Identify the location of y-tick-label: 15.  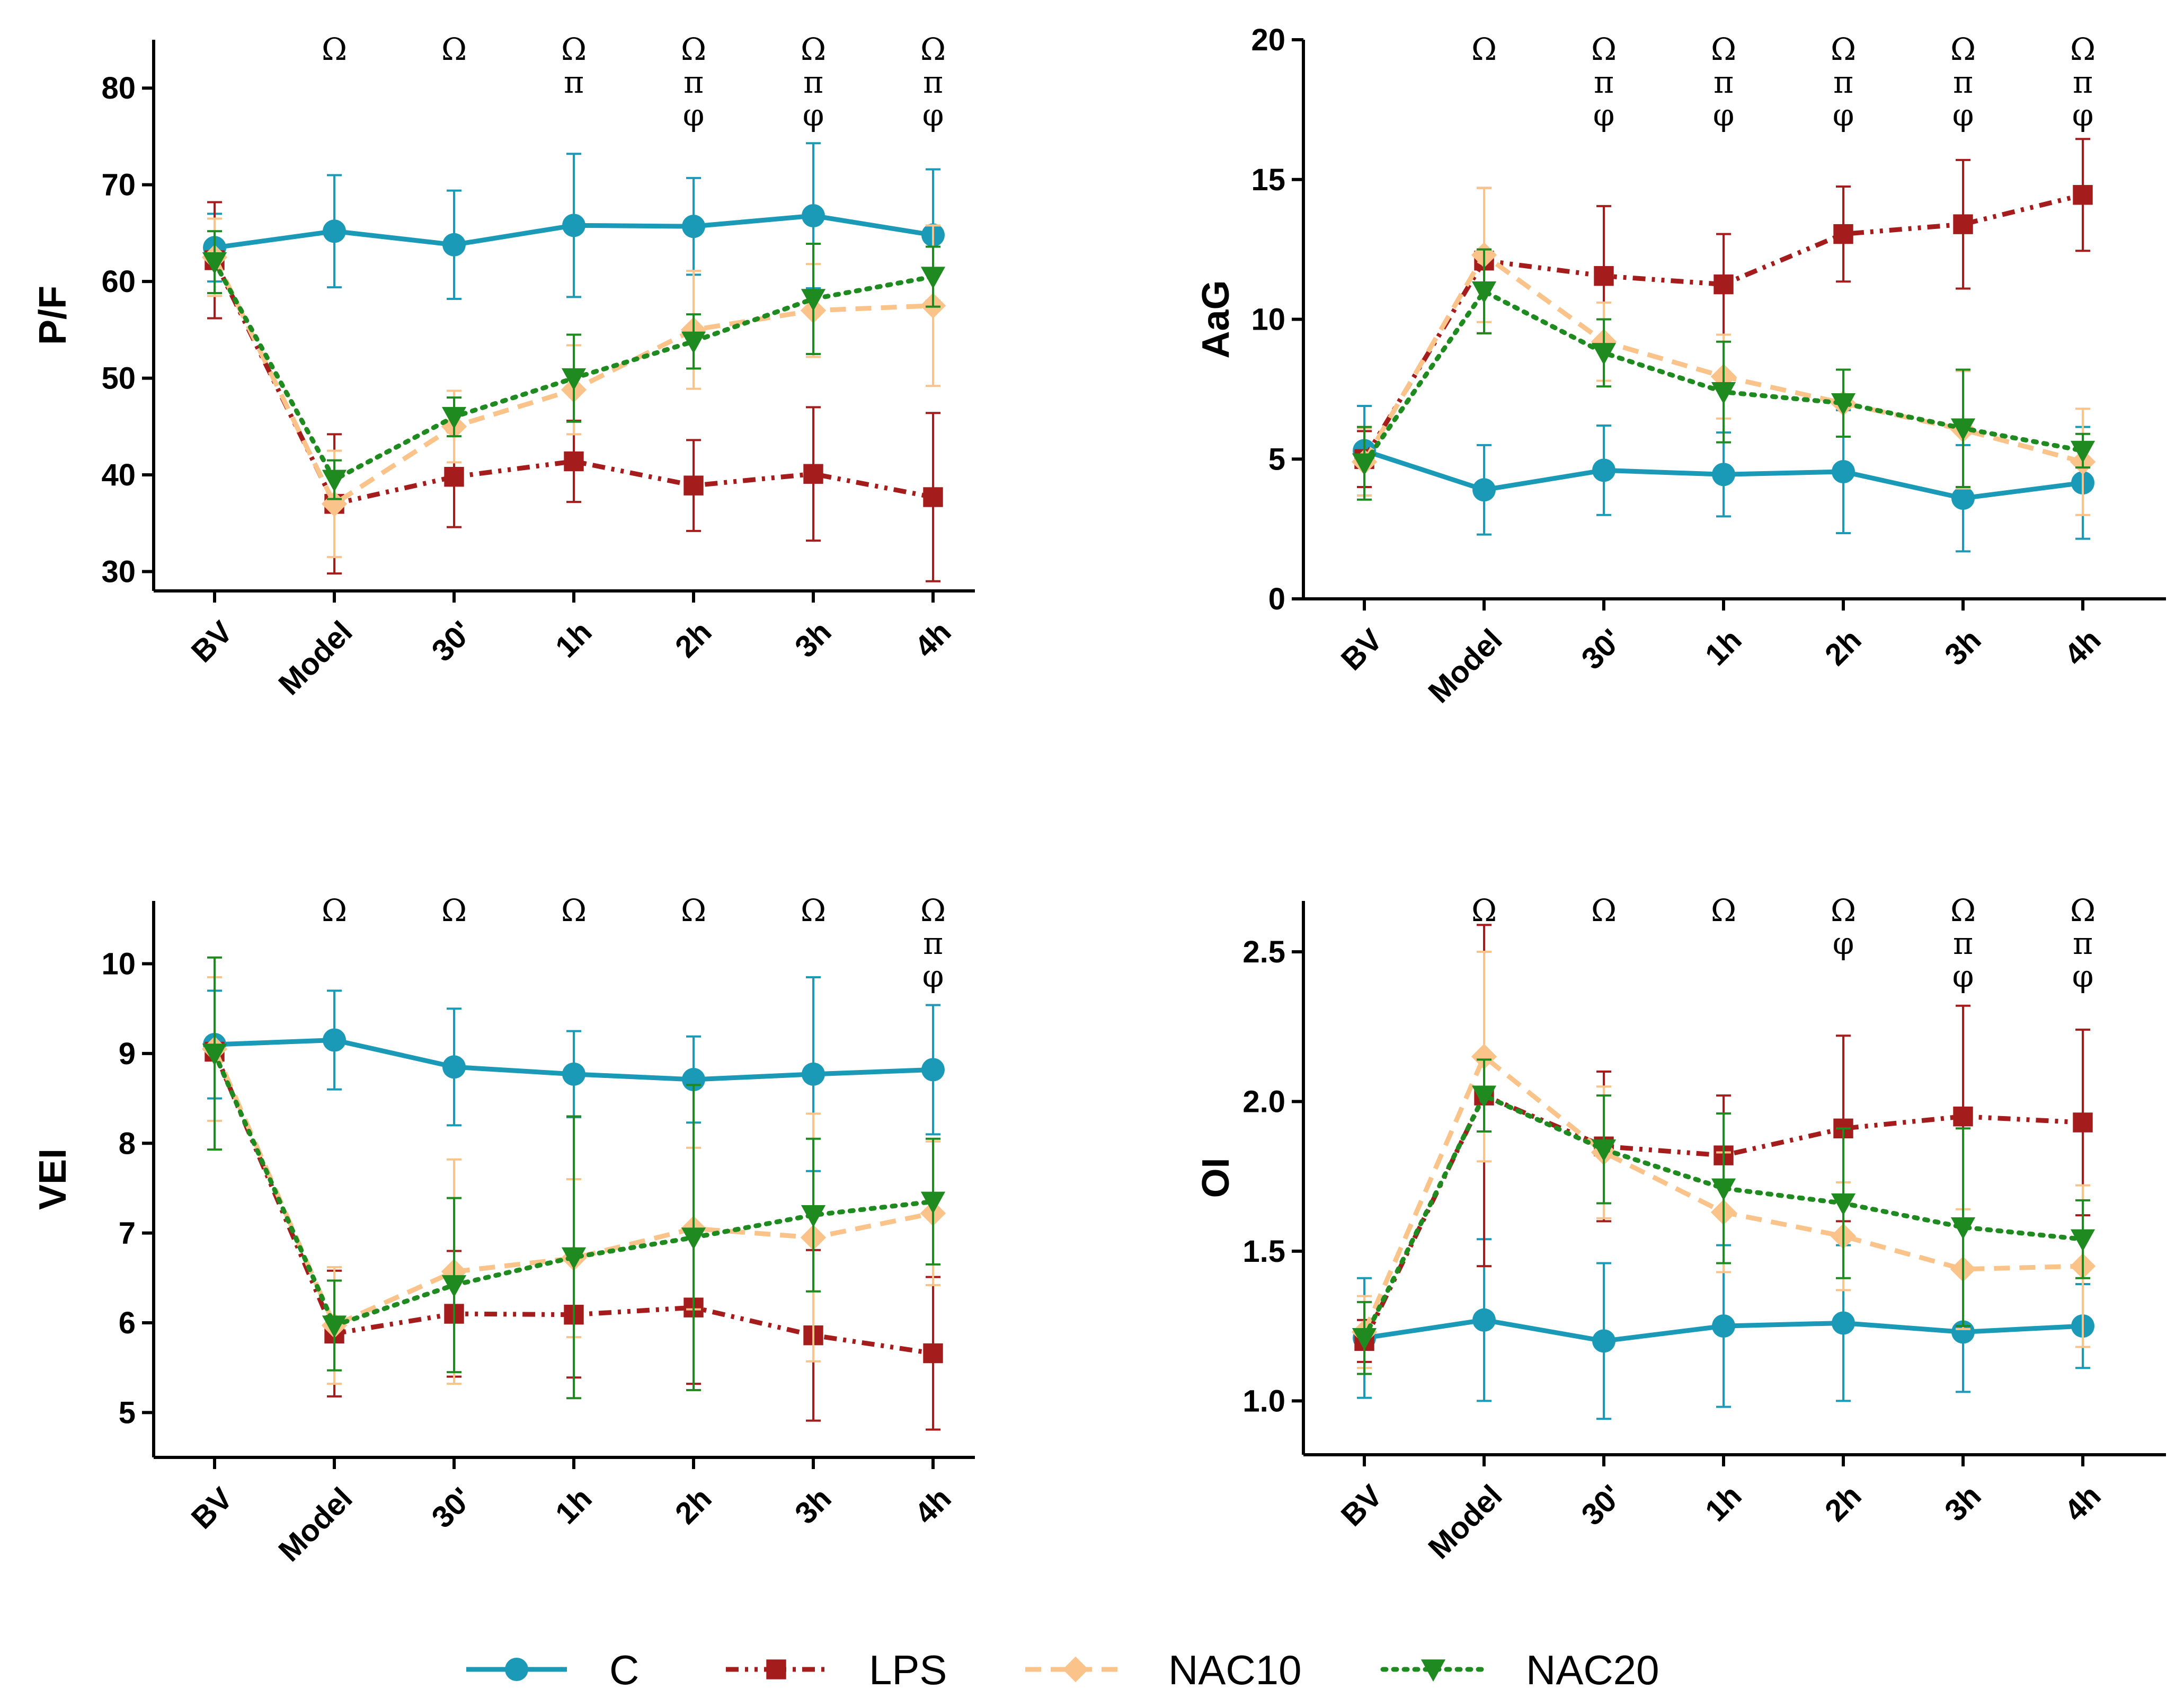
(1268, 180).